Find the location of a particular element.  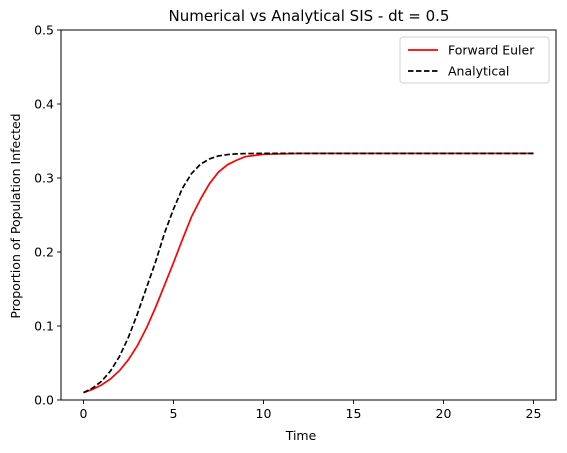

y-tick-label: 0.1 is located at coordinates (44, 326).